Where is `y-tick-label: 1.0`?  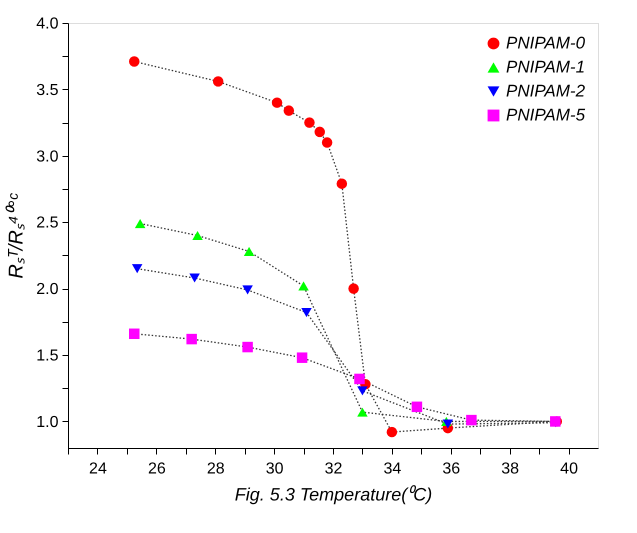 y-tick-label: 1.0 is located at coordinates (47, 422).